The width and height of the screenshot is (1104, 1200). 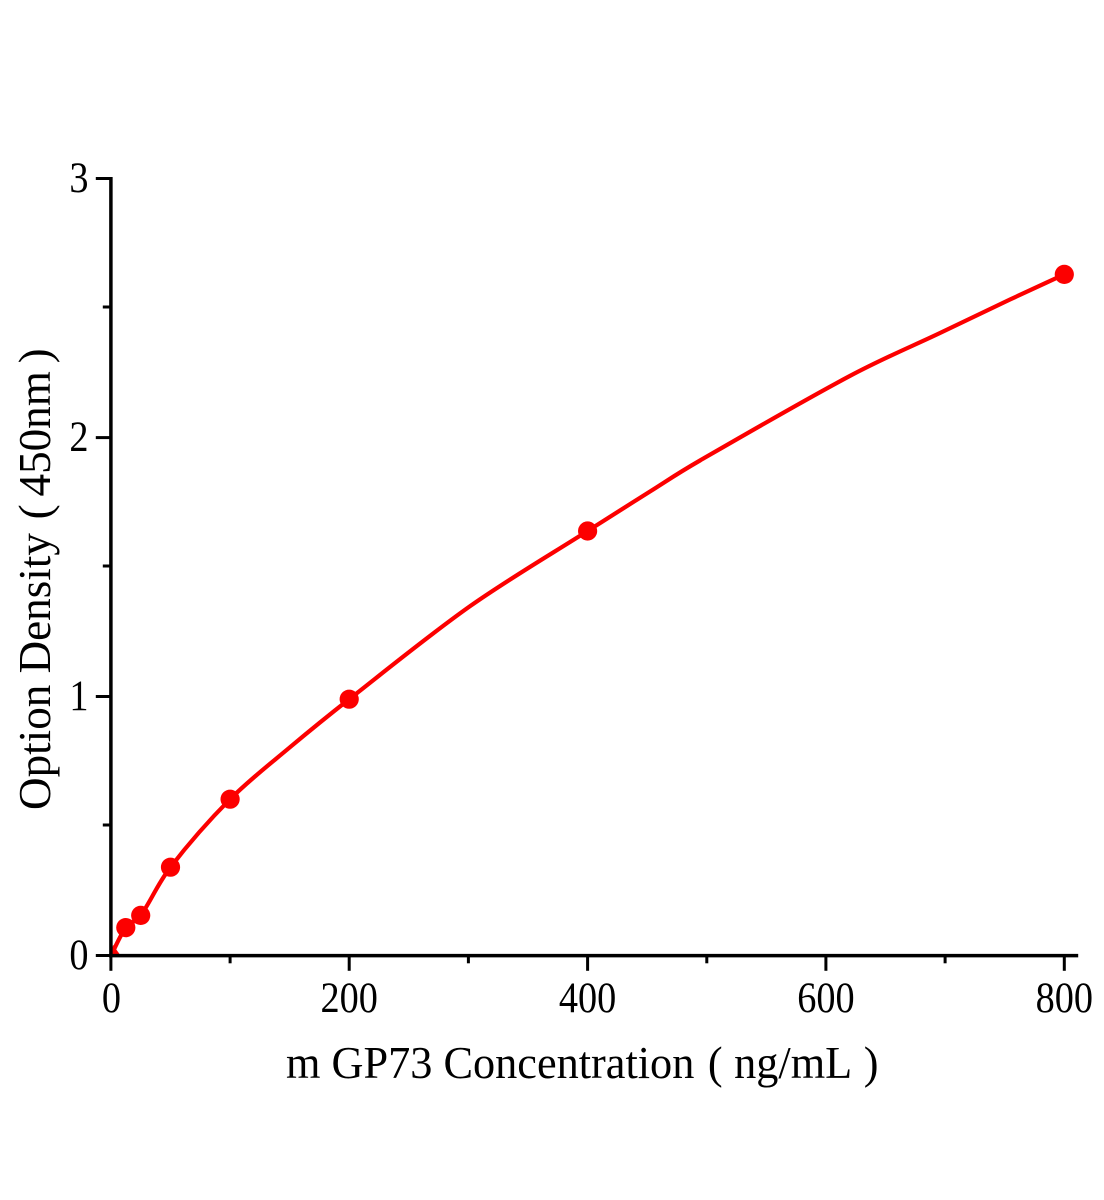 I want to click on svg-text: 200, so click(x=349, y=998).